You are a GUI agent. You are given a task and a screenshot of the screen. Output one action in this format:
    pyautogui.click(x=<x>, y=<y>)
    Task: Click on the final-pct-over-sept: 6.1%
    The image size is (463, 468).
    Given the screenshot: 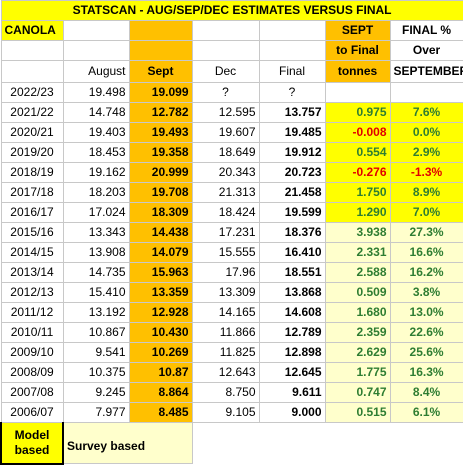 What is the action you would take?
    pyautogui.click(x=426, y=412)
    